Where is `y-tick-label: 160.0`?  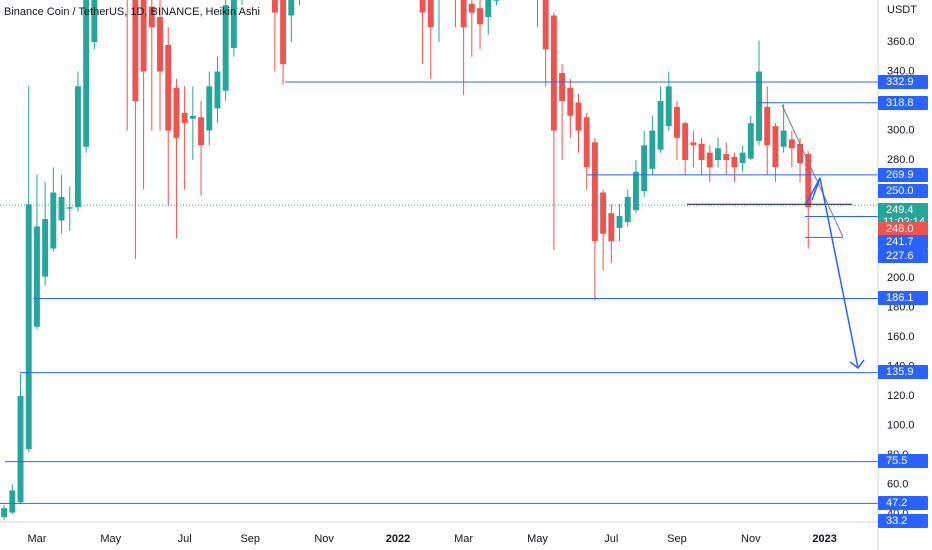 y-tick-label: 160.0 is located at coordinates (901, 337).